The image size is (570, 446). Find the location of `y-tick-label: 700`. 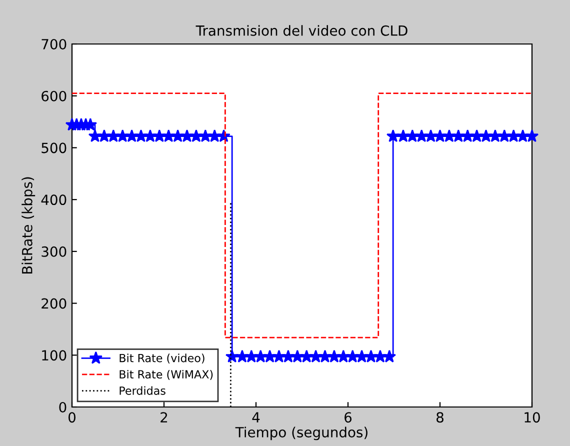

y-tick-label: 700 is located at coordinates (54, 44).